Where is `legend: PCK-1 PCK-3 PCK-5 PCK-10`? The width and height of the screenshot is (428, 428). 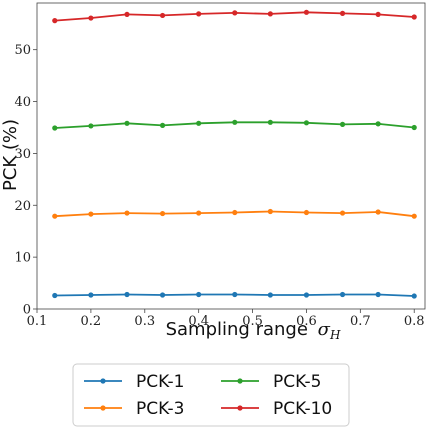
legend: PCK-1 PCK-3 PCK-5 PCK-10 is located at coordinates (211, 395).